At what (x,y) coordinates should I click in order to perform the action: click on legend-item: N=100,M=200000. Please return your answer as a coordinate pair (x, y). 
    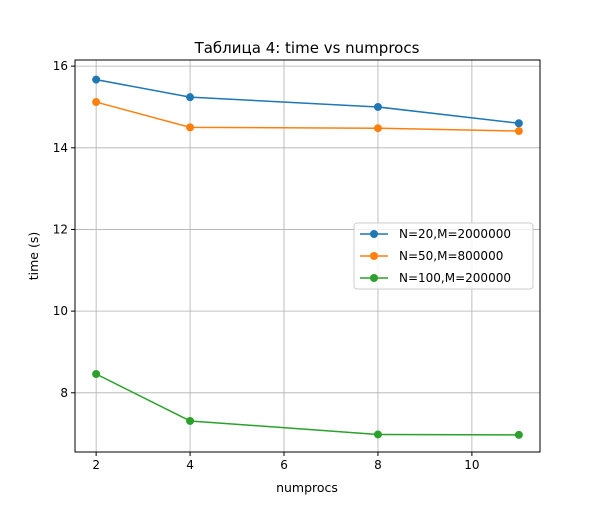
    Looking at the image, I should click on (435, 278).